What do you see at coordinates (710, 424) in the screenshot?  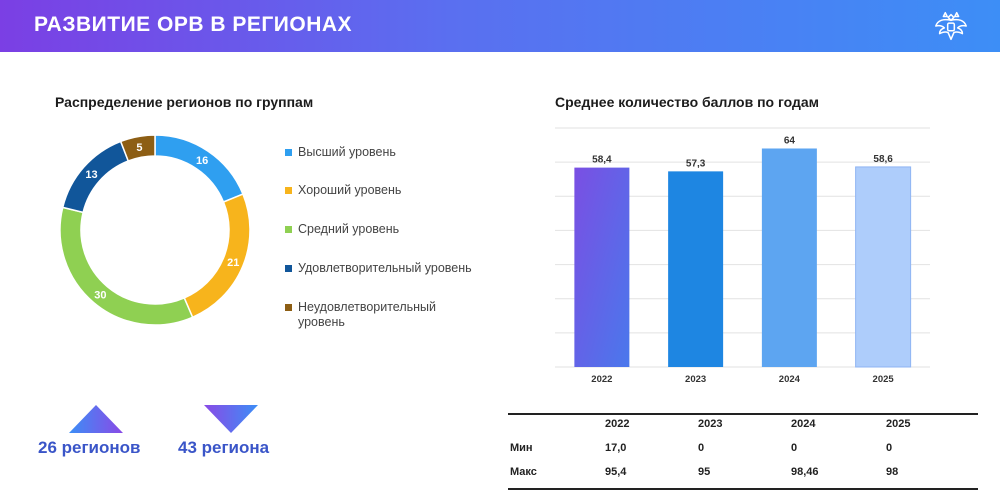 I see `table-header-cell: 2023` at bounding box center [710, 424].